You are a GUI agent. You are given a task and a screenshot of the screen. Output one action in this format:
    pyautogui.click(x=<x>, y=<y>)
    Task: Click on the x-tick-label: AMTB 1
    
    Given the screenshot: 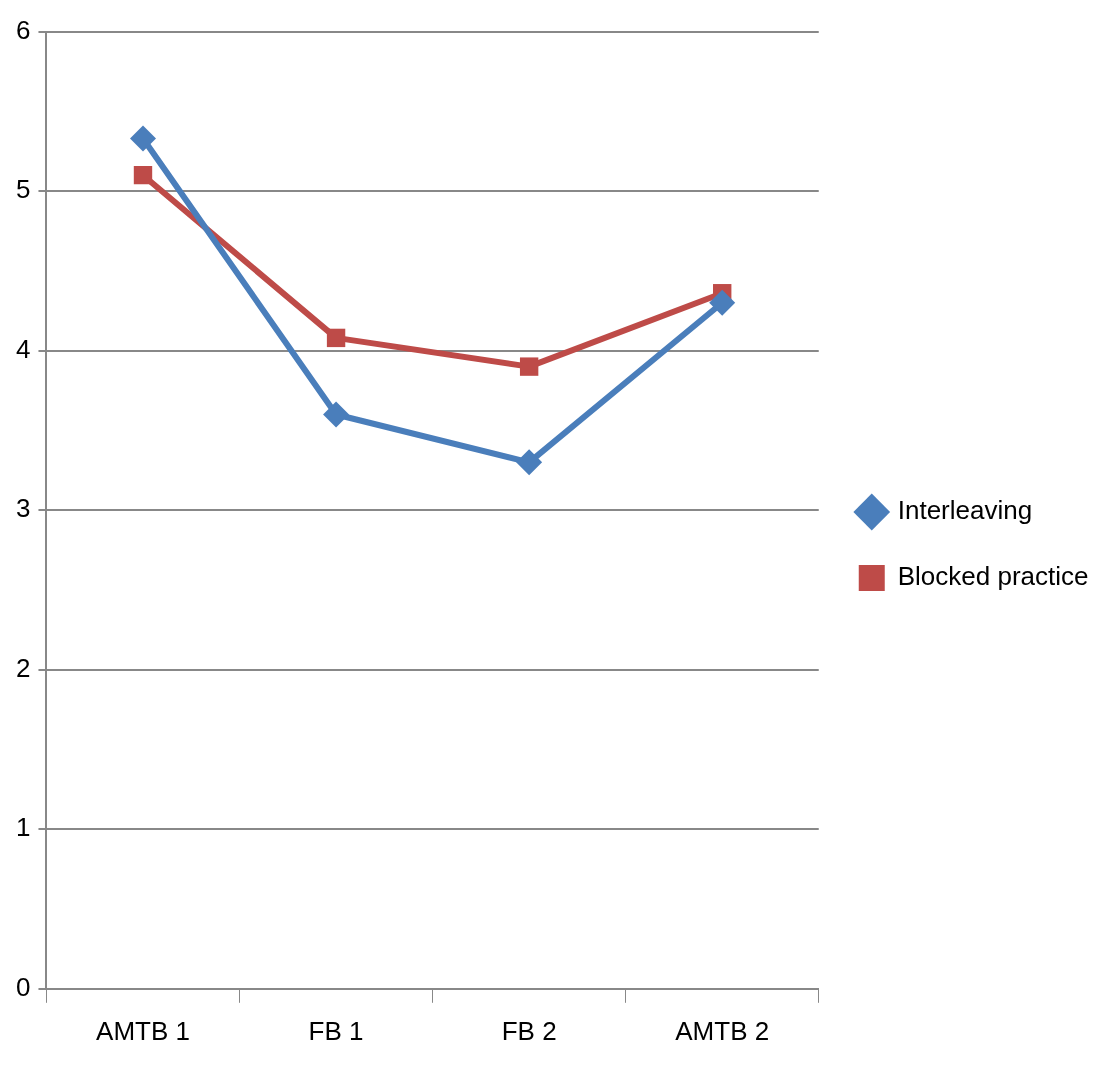 What is the action you would take?
    pyautogui.click(x=143, y=1030)
    